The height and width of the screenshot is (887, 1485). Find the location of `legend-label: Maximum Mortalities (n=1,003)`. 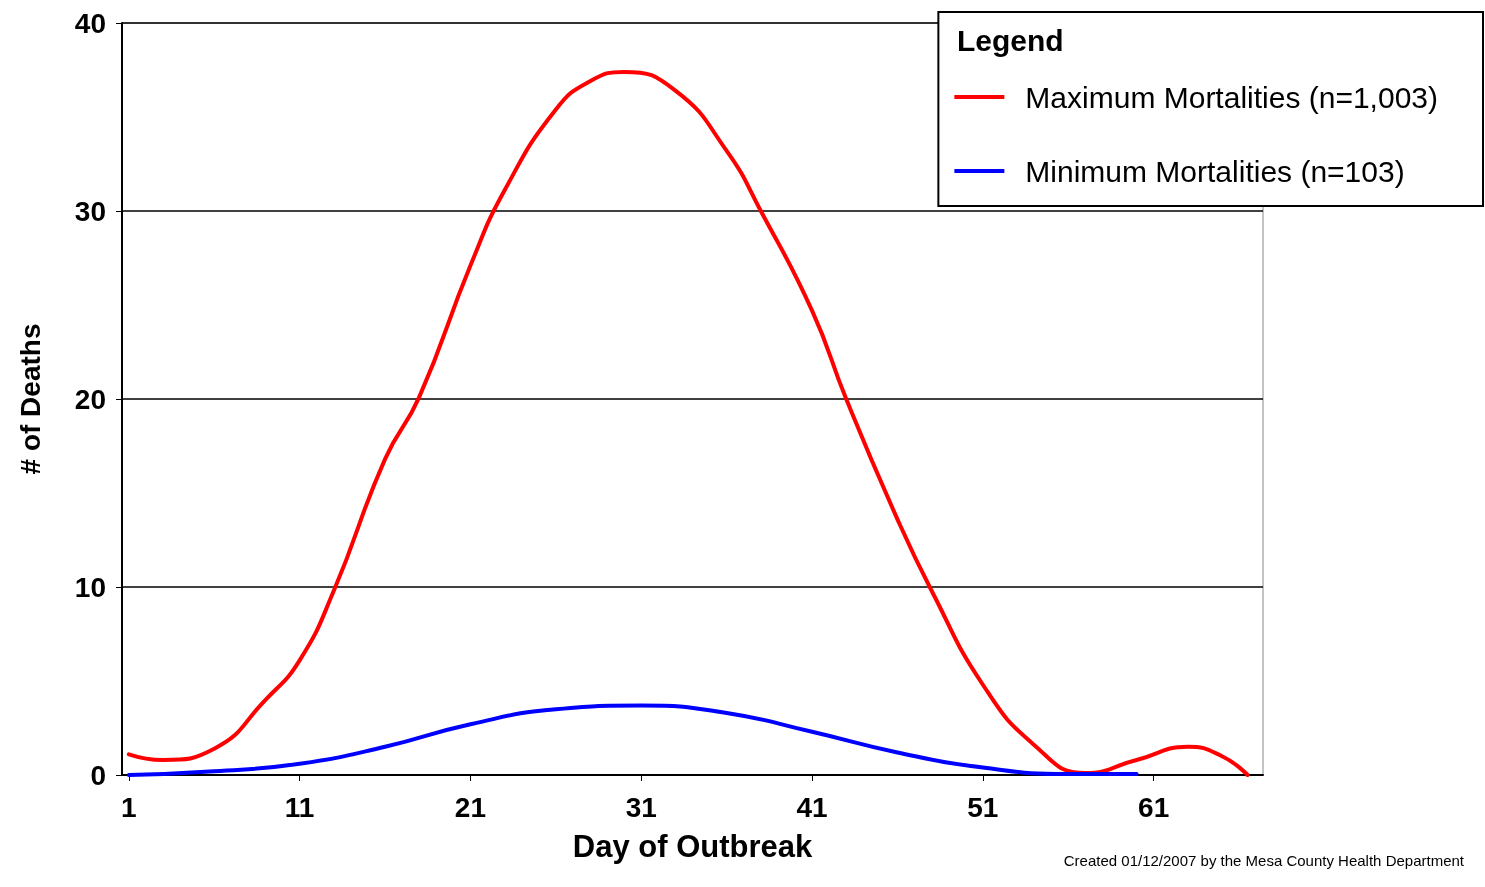

legend-label: Maximum Mortalities (n=1,003) is located at coordinates (1232, 97).